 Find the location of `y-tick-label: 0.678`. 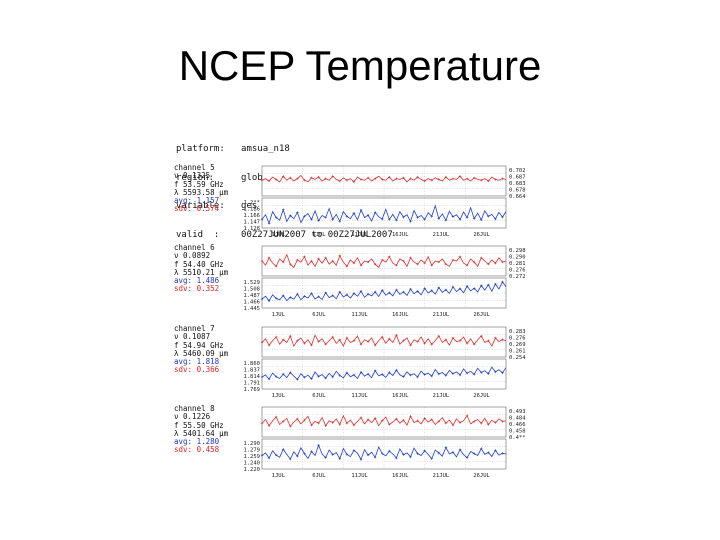

y-tick-label: 0.678 is located at coordinates (517, 191).